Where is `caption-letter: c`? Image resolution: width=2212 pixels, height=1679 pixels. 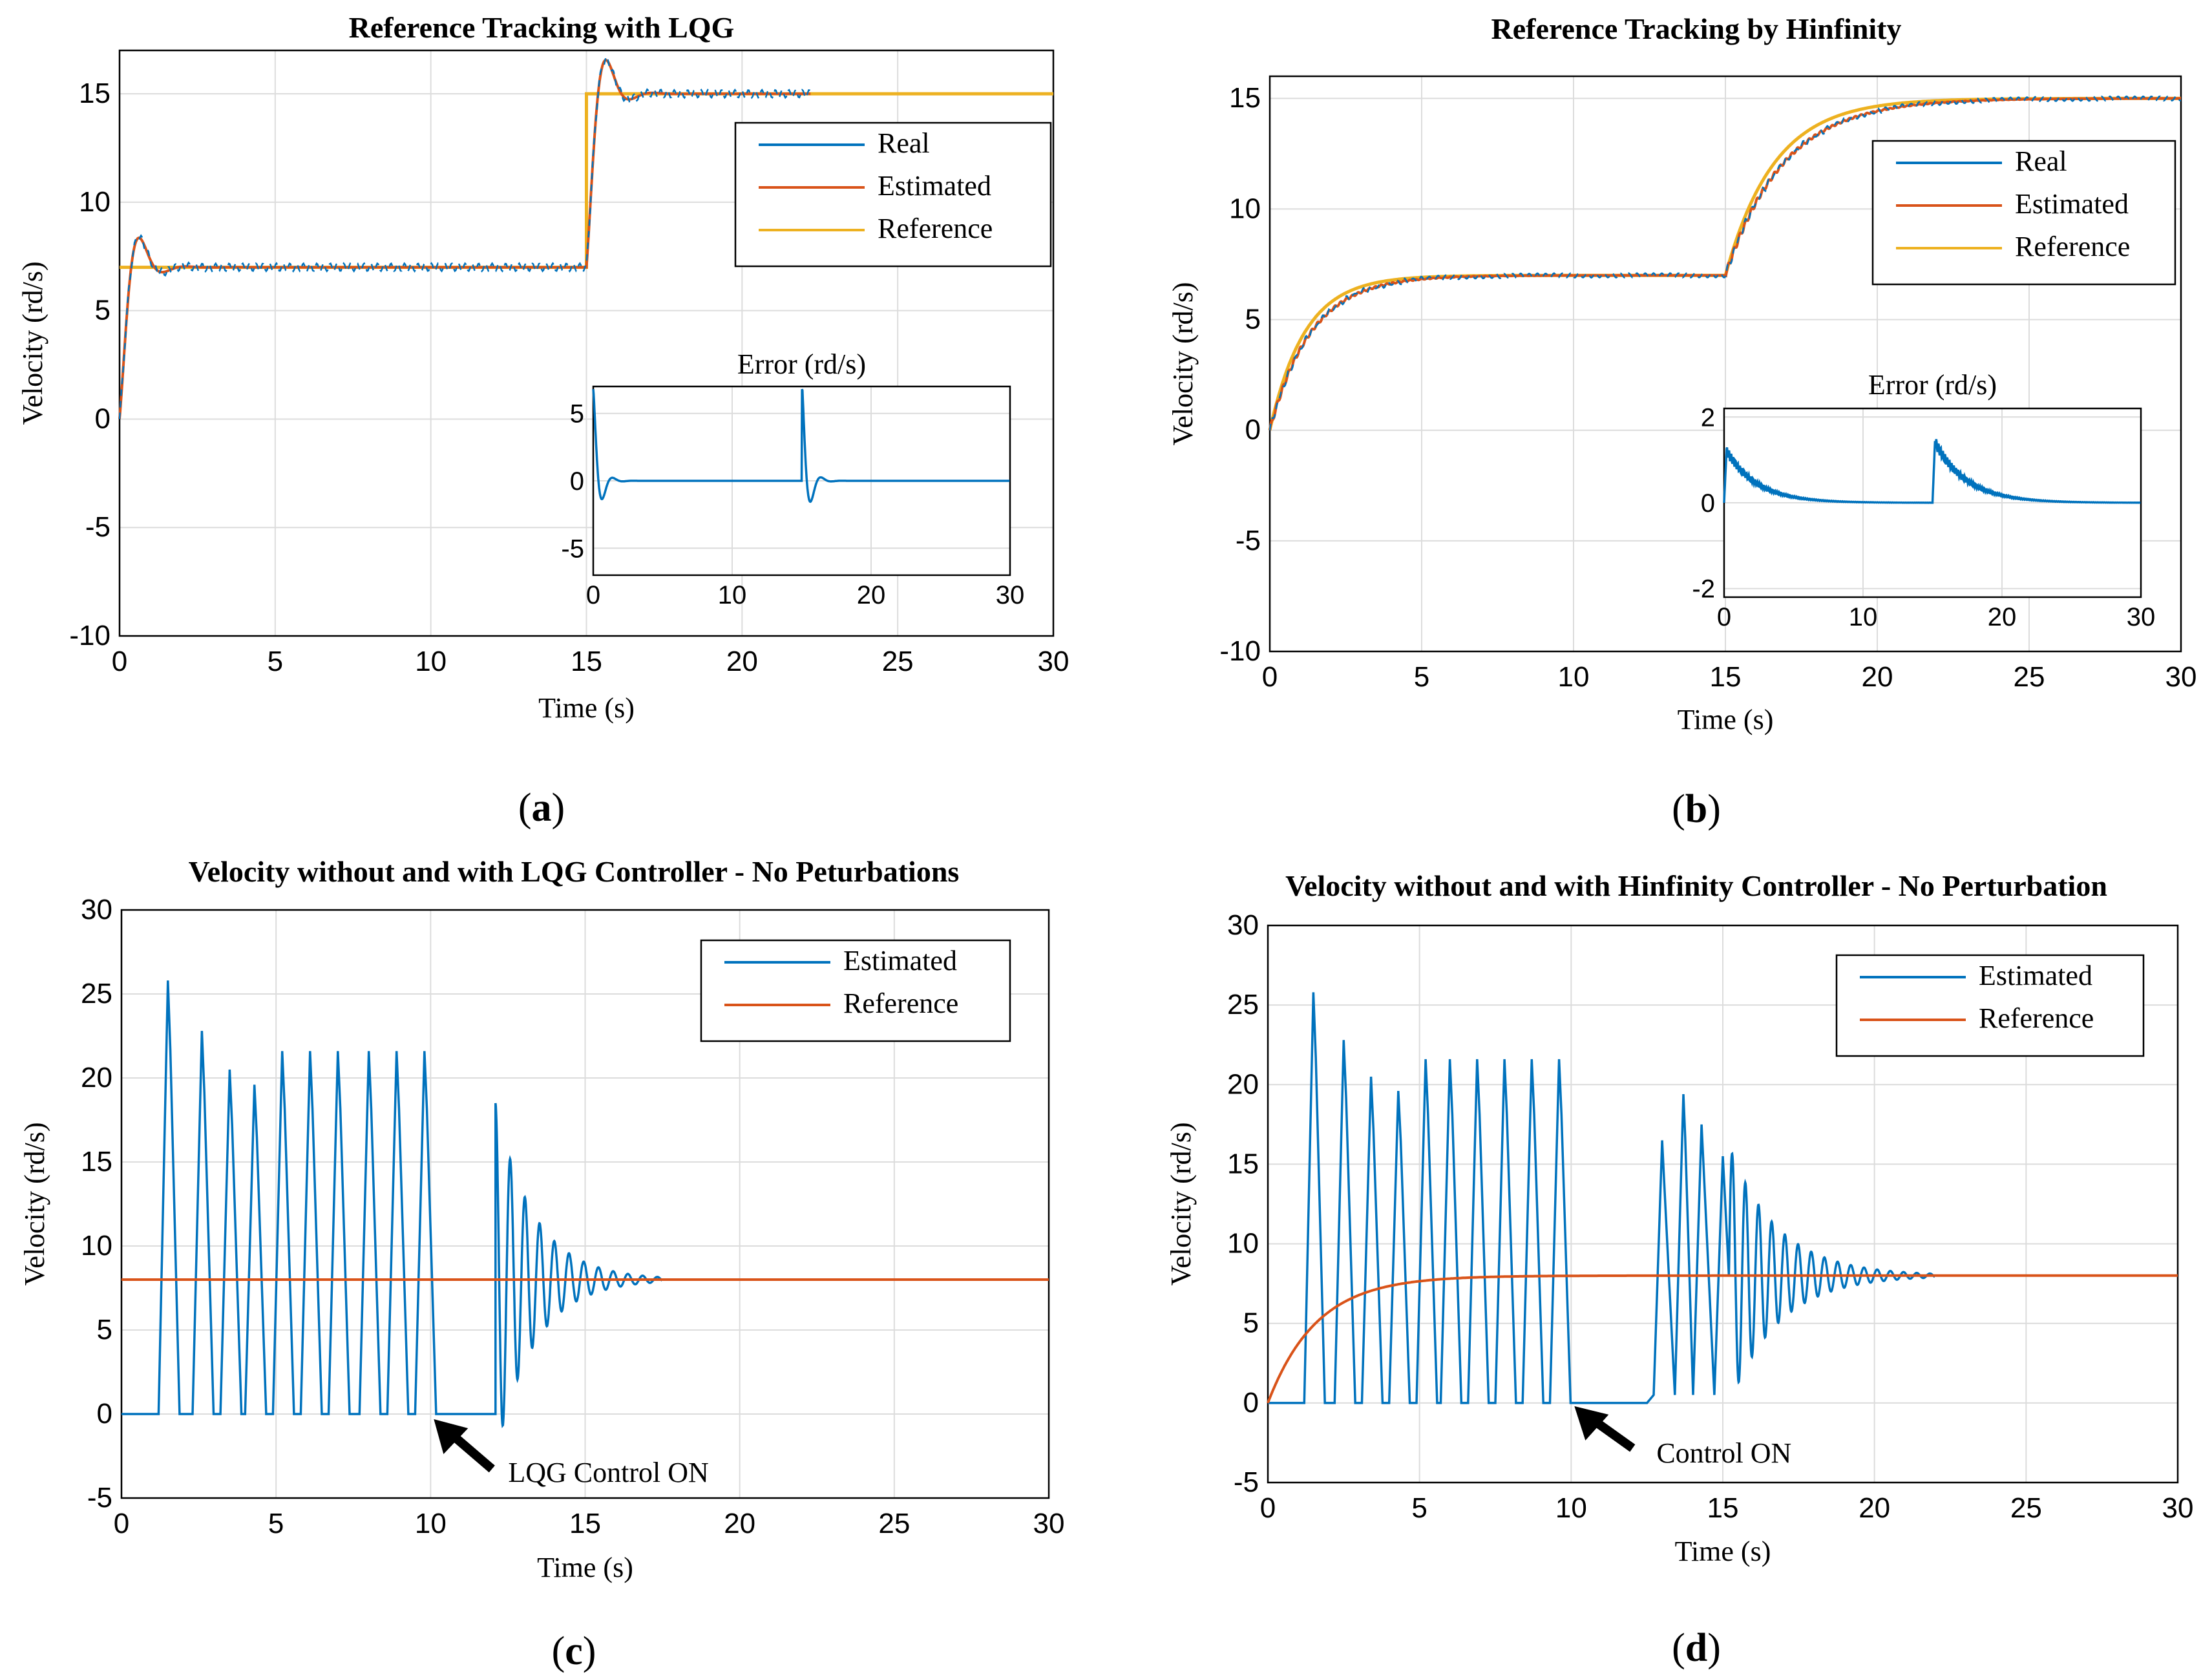
caption-letter: c is located at coordinates (574, 1651).